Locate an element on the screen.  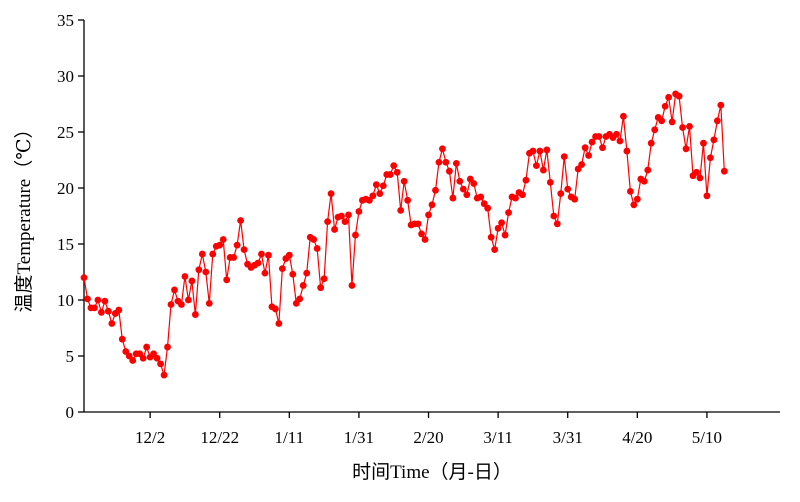
y-tick-label: 30 is located at coordinates (65, 76).